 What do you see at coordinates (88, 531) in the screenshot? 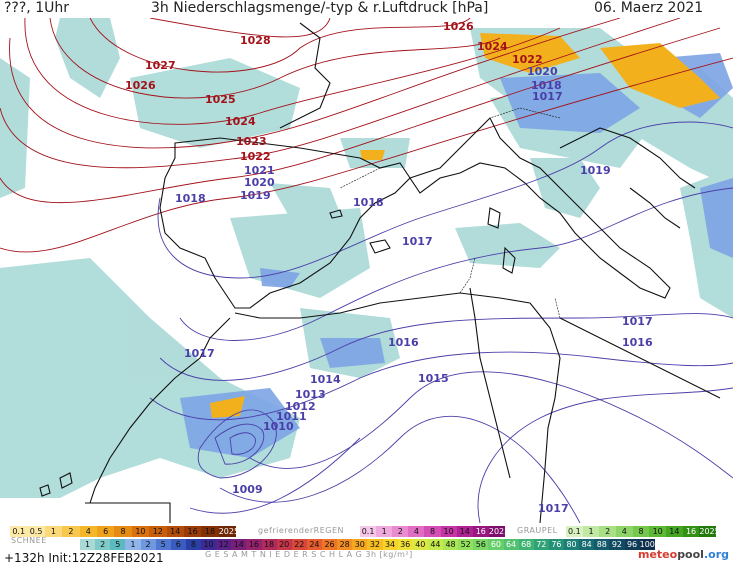
I see `snow-scale-step: 4` at bounding box center [88, 531].